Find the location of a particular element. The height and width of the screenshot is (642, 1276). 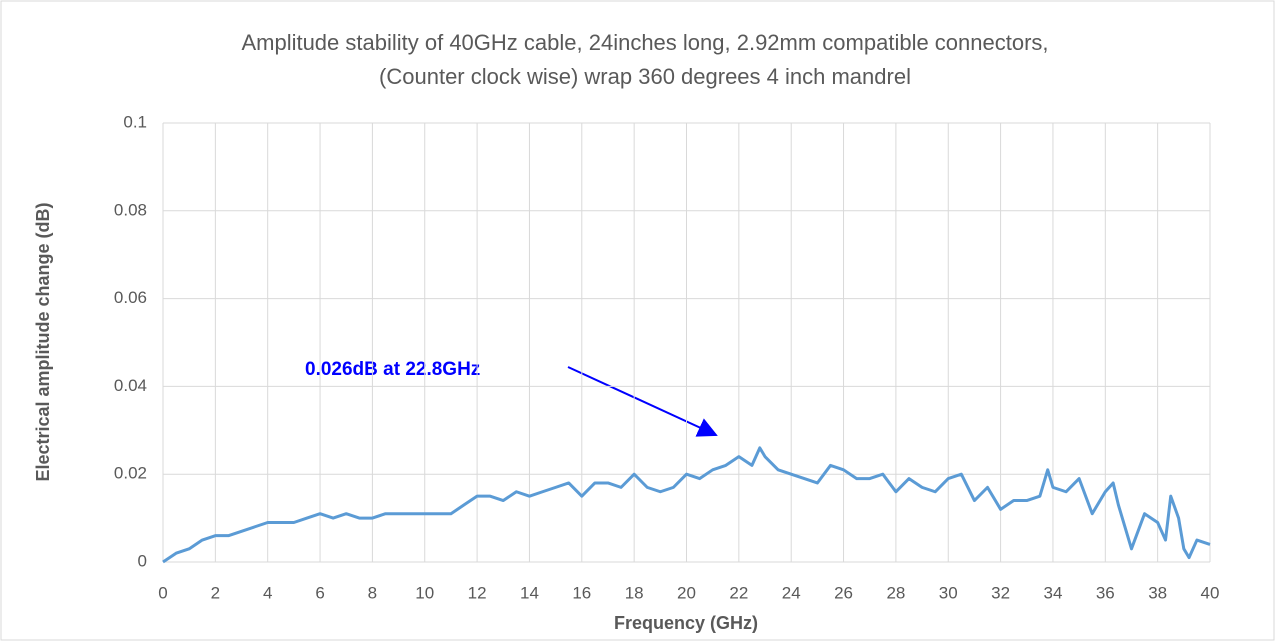

x-tick-label: 22 is located at coordinates (738, 592).